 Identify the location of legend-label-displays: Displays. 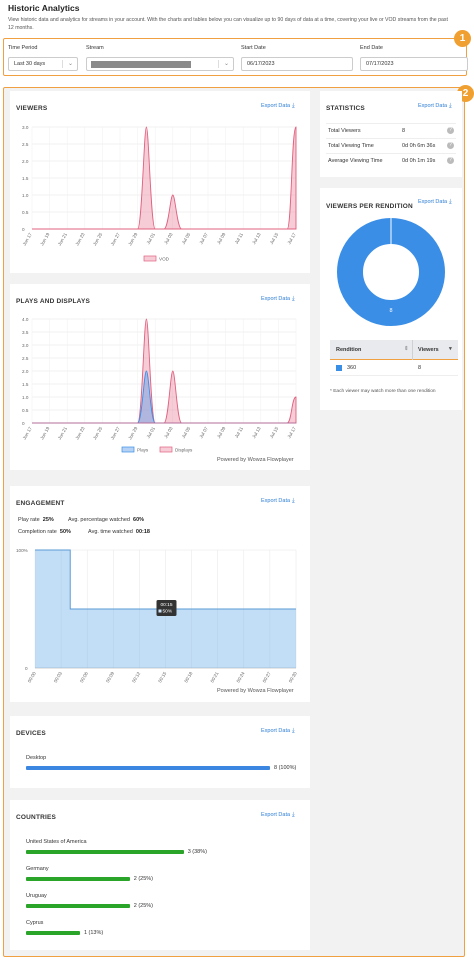
(184, 450).